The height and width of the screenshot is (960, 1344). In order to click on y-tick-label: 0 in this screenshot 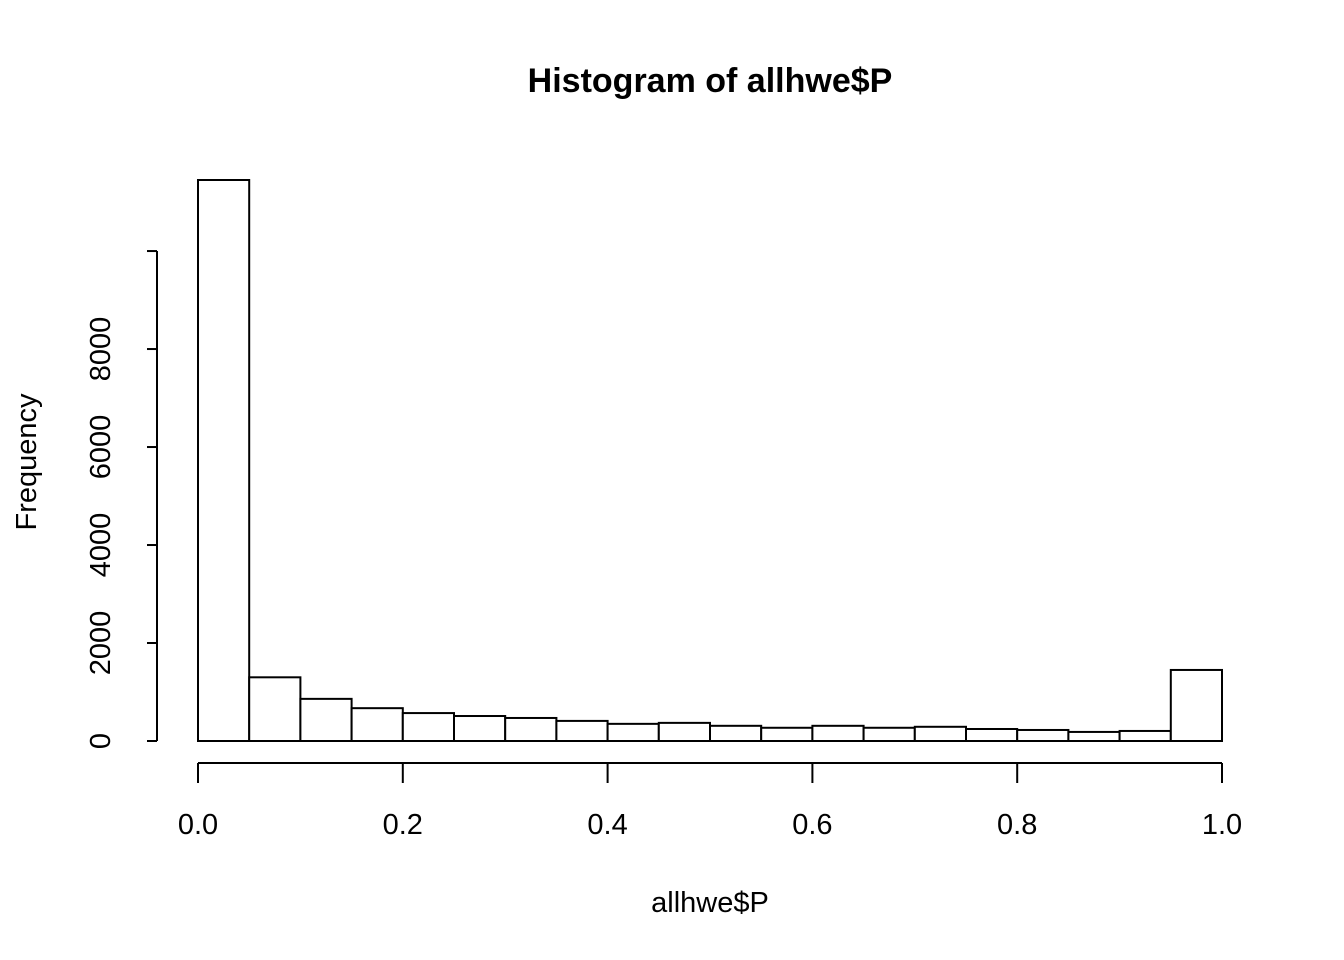, I will do `click(101, 741)`.